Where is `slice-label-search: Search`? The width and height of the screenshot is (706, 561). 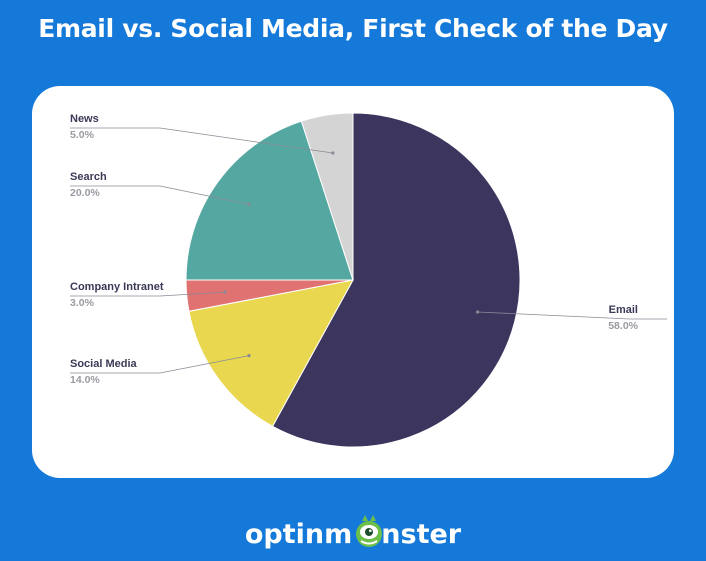
slice-label-search: Search is located at coordinates (88, 177).